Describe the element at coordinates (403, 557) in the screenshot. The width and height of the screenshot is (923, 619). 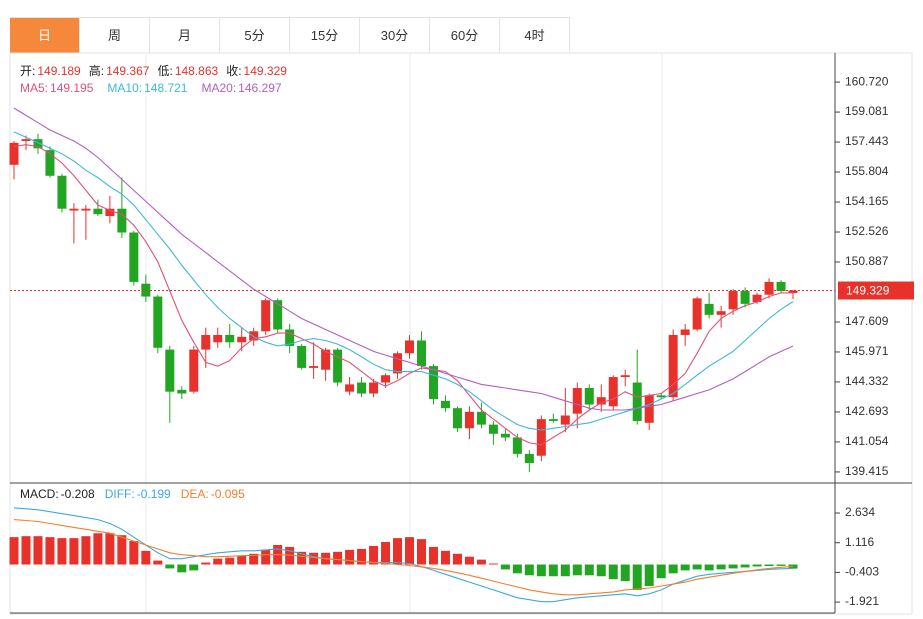
I see `line-dea` at that location.